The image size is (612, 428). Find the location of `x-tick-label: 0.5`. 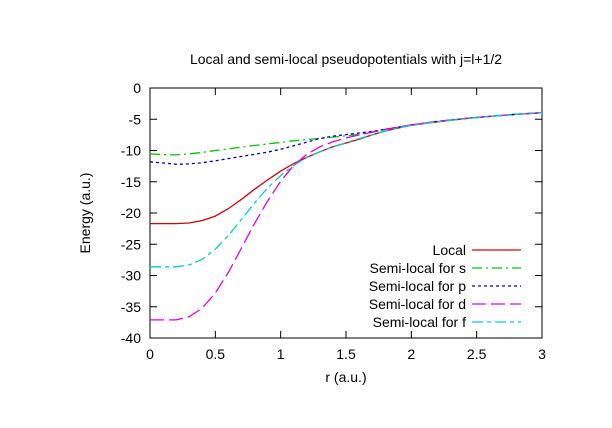

x-tick-label: 0.5 is located at coordinates (216, 354).